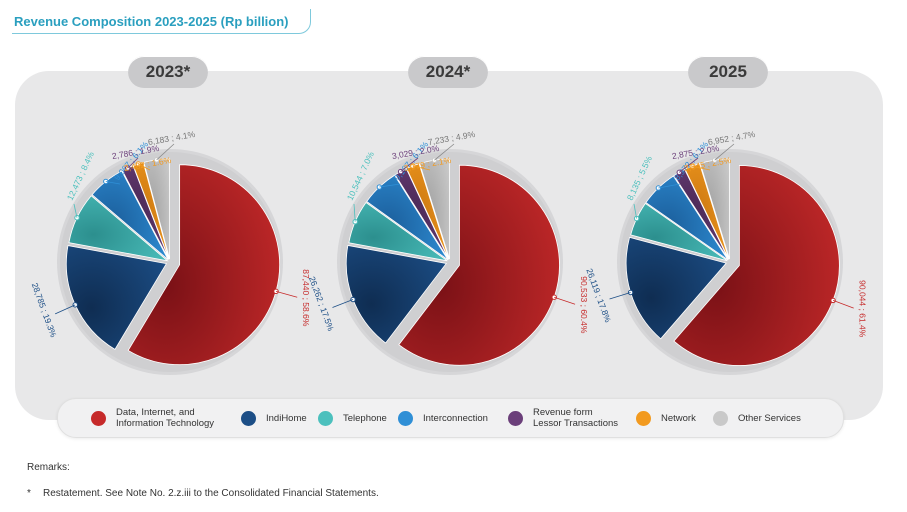 The image size is (907, 512). Describe the element at coordinates (48, 467) in the screenshot. I see `remarks-heading: Remarks:` at that location.